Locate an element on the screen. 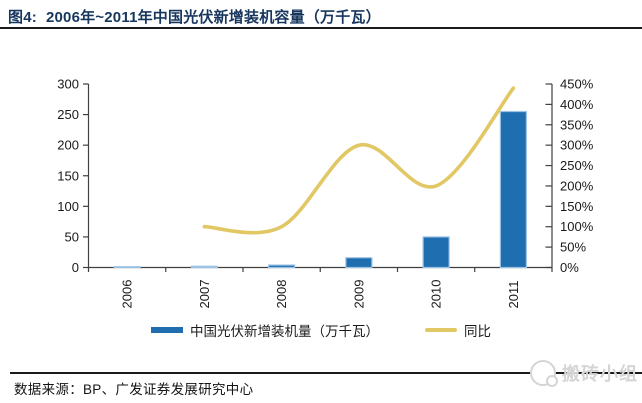 The image size is (642, 403). data-source-note: 数据来源：BP、广发证券发展研究中心 is located at coordinates (134, 389).